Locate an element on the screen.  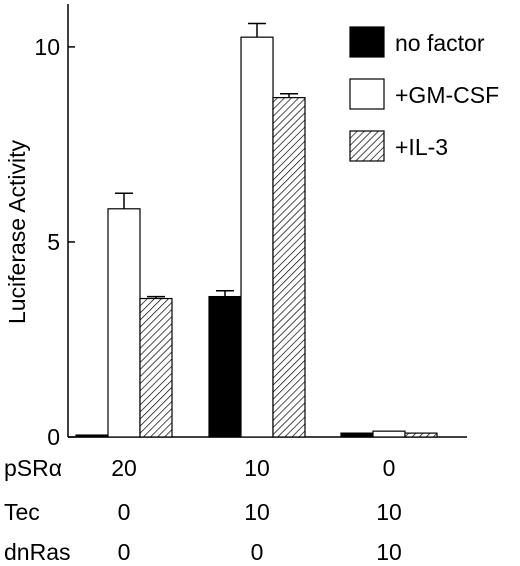
legend-label: +IL-3 is located at coordinates (421, 147).